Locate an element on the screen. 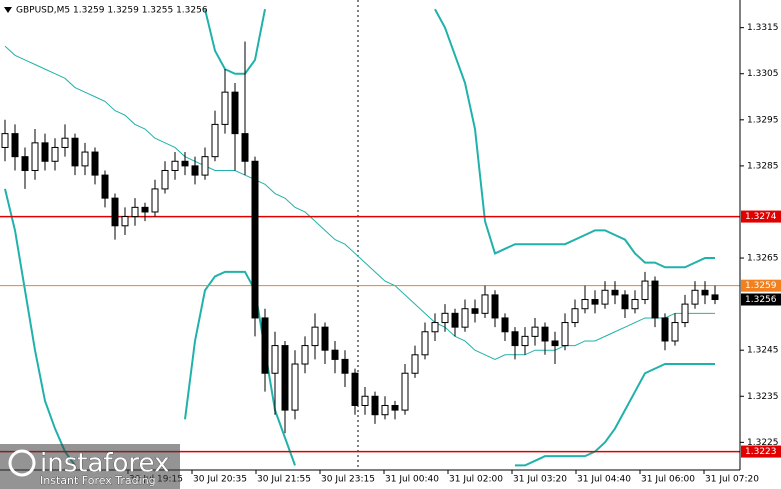 The image size is (781, 489). x-tick-label: 30 Jul 20:35 is located at coordinates (220, 480).